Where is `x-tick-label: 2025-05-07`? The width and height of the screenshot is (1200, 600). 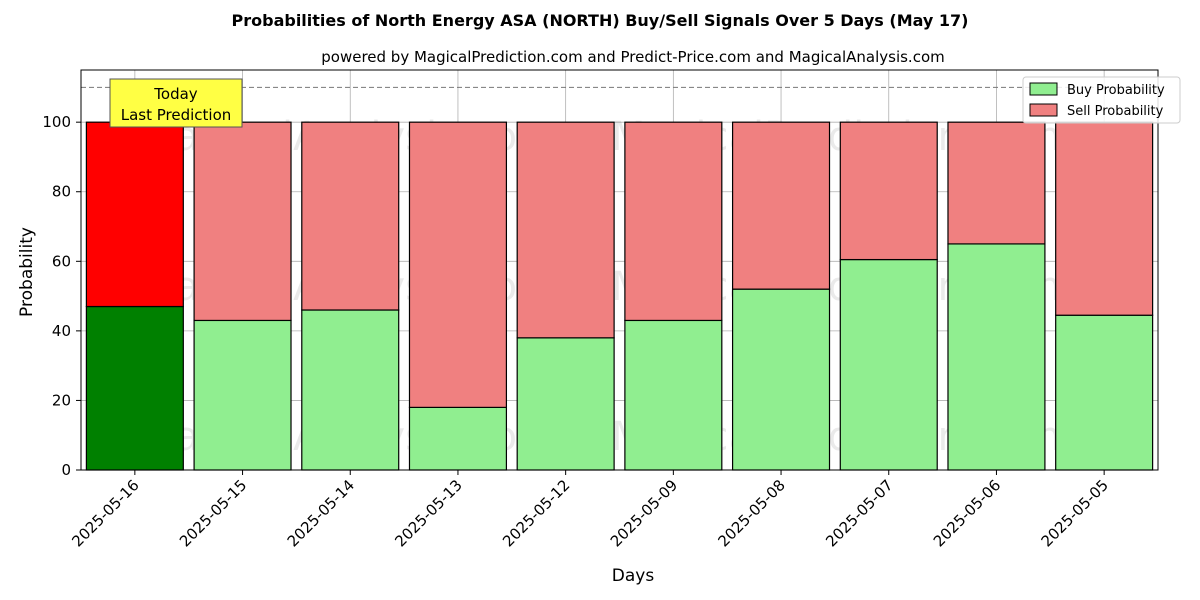 x-tick-label: 2025-05-07 is located at coordinates (859, 513).